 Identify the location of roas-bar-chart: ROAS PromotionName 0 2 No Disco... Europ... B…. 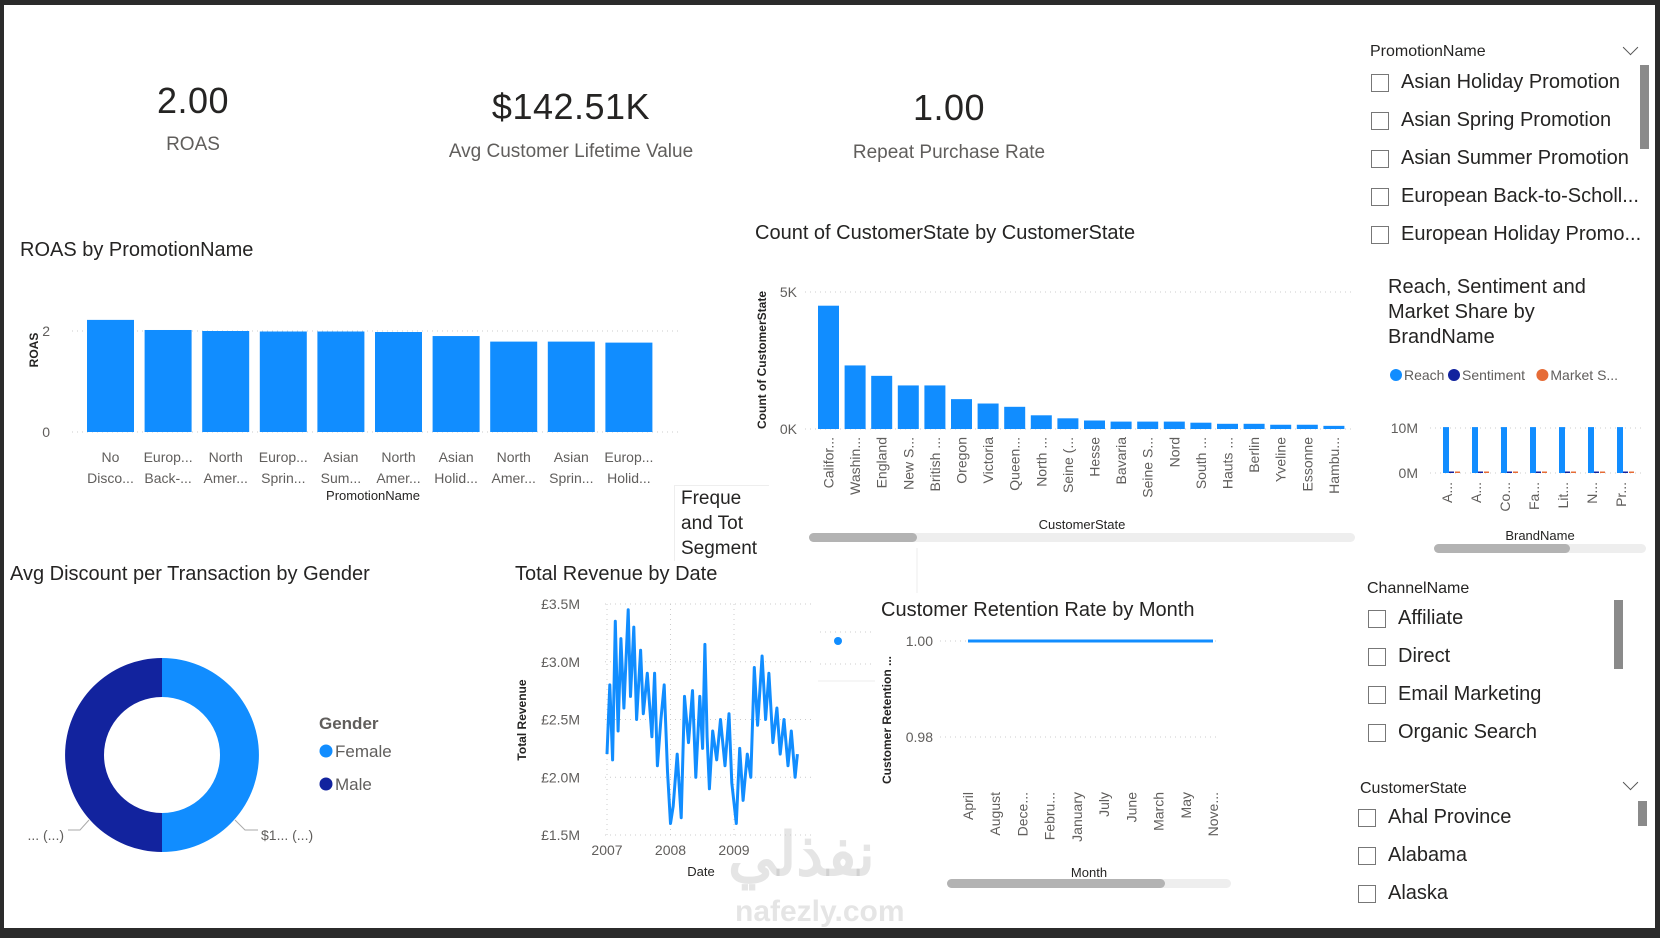
(352, 411).